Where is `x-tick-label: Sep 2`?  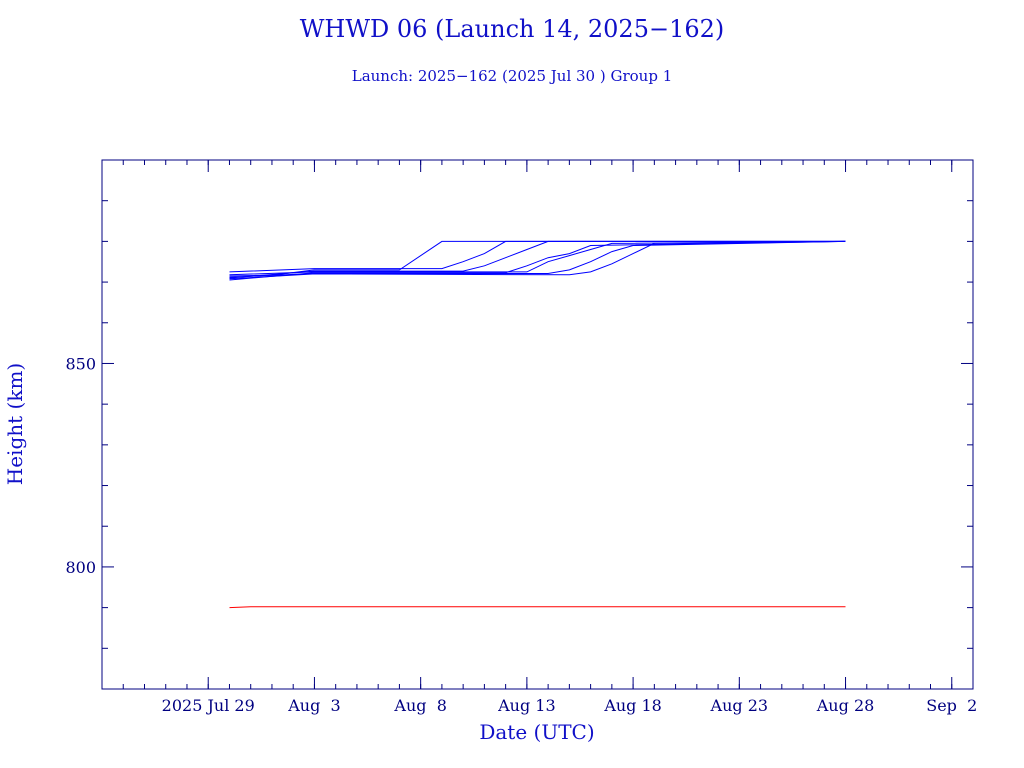 x-tick-label: Sep 2 is located at coordinates (951, 705).